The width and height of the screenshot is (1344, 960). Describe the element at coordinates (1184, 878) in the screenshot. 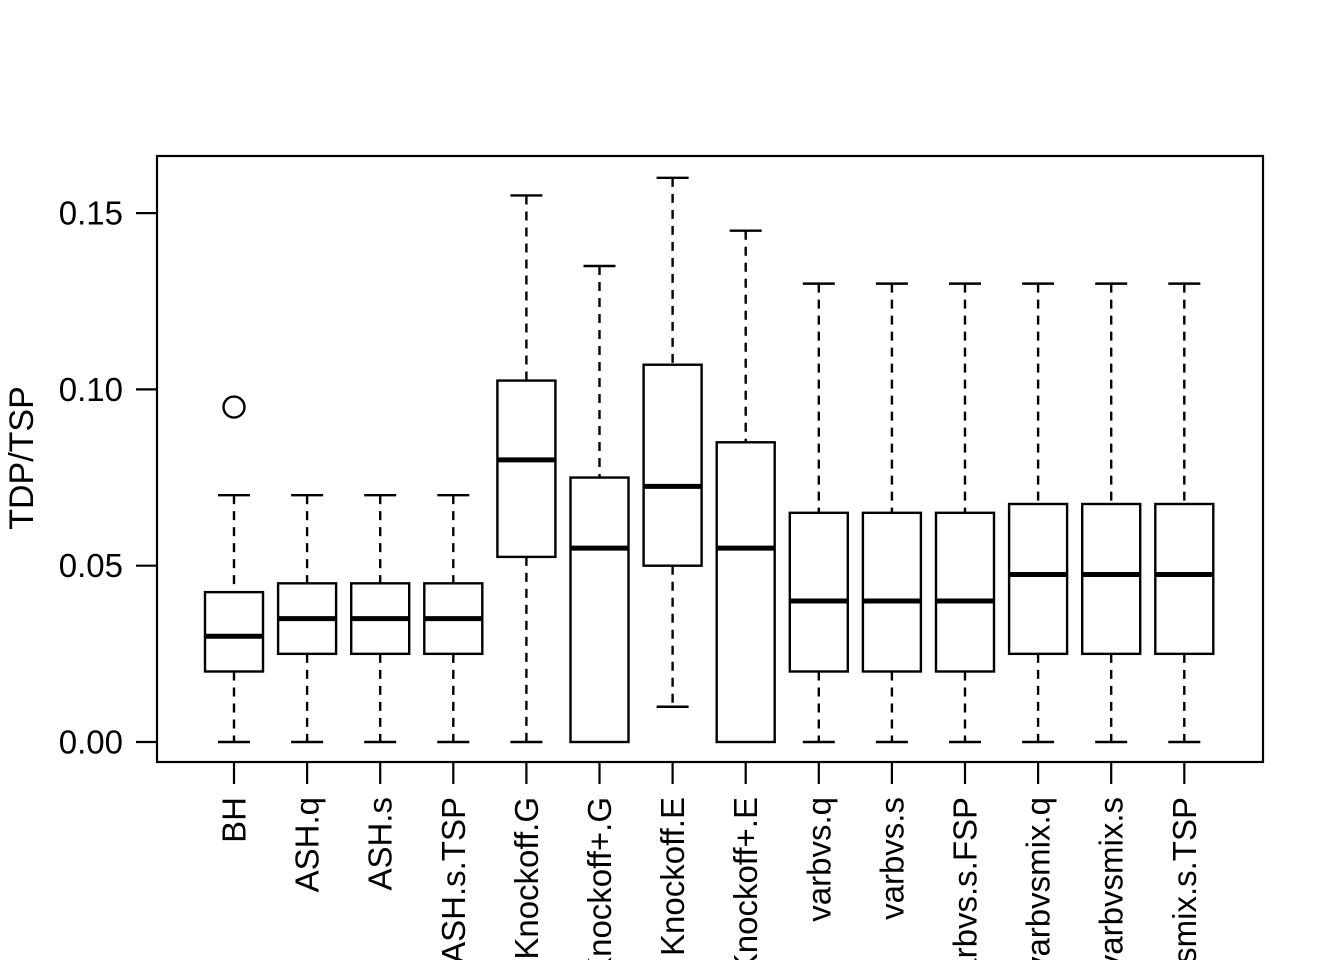

I see `x-axis-label: varbvsmix.s.TSP` at that location.